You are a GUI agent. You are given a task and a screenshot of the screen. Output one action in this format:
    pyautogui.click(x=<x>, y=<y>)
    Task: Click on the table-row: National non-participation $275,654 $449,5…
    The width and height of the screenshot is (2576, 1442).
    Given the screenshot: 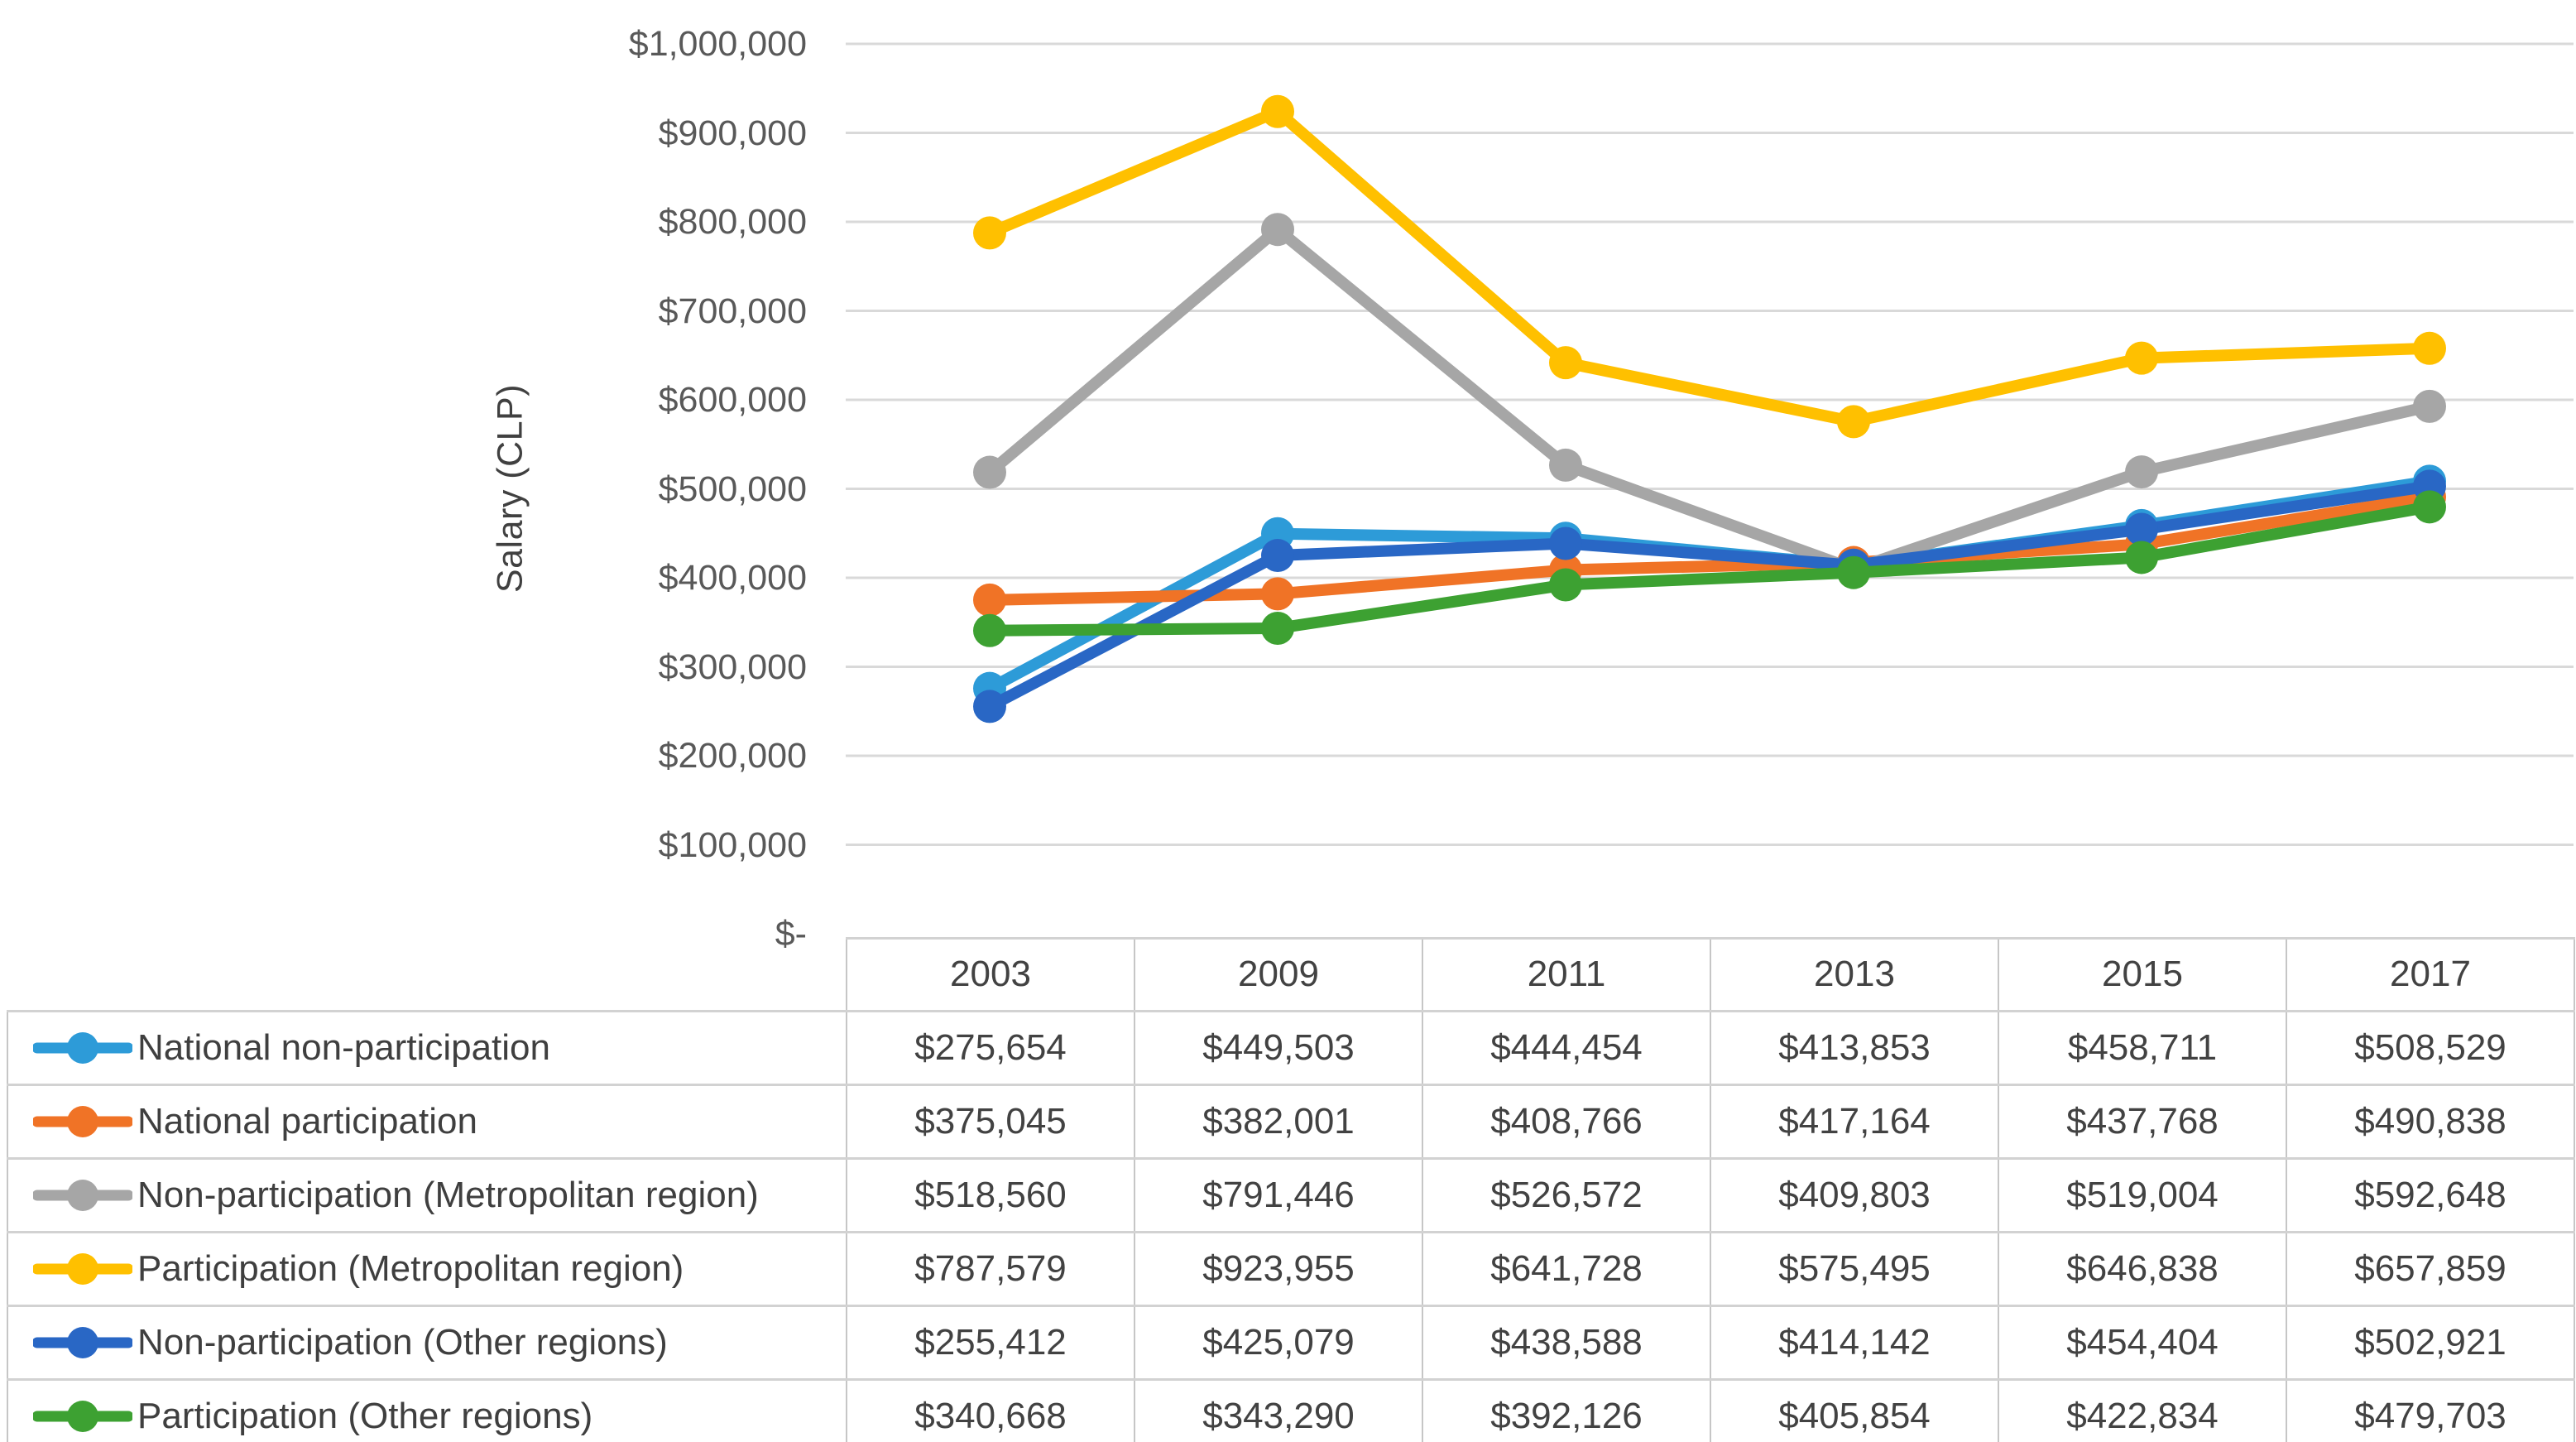 What is the action you would take?
    pyautogui.click(x=1291, y=1047)
    